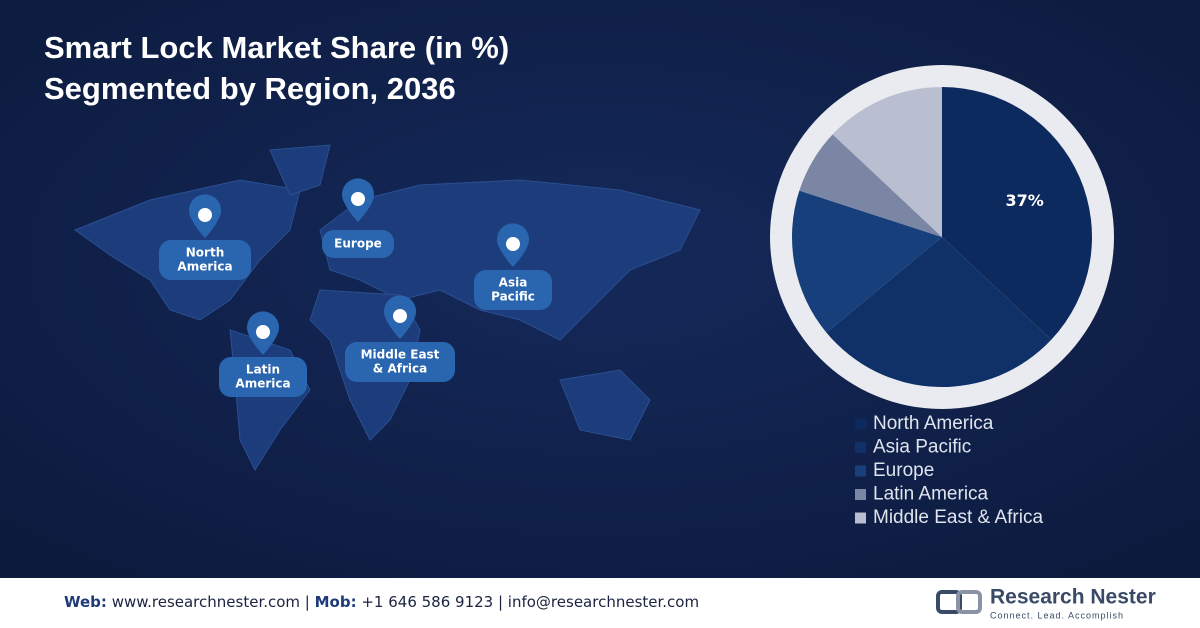  Describe the element at coordinates (1057, 615) in the screenshot. I see `logo-tagline: Connect. Lead. Accomplish` at that location.